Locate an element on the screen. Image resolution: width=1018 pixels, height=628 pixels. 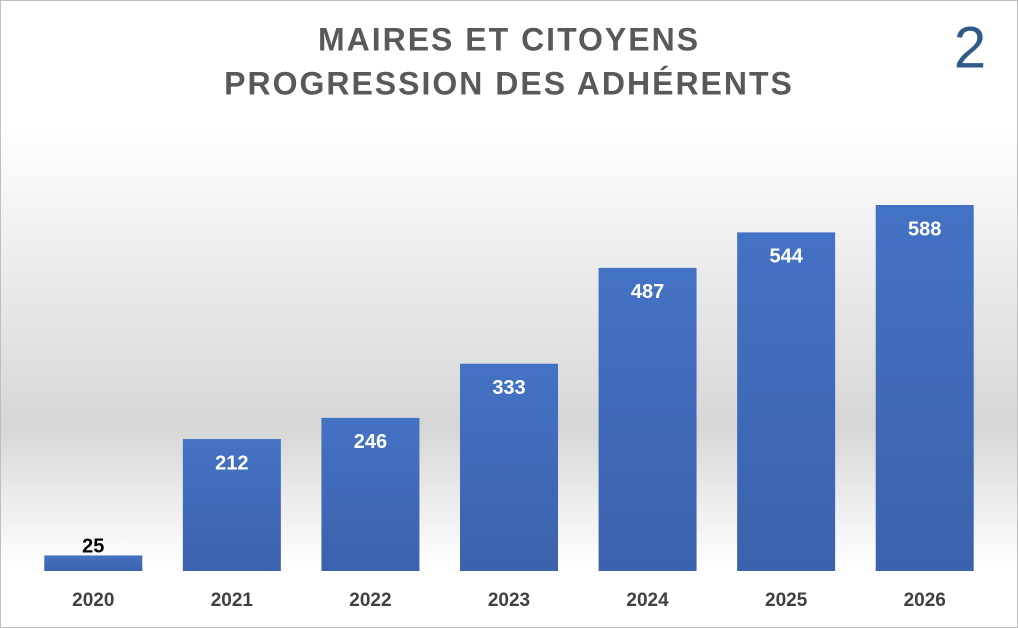
x-tick-label: 2022 is located at coordinates (370, 600).